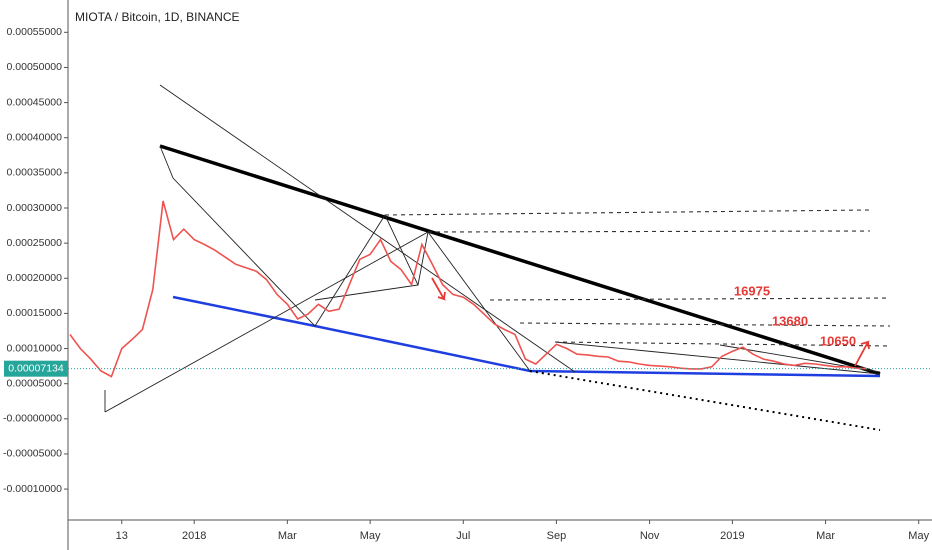 This screenshot has width=932, height=550. I want to click on dotted-line, so click(705, 400).